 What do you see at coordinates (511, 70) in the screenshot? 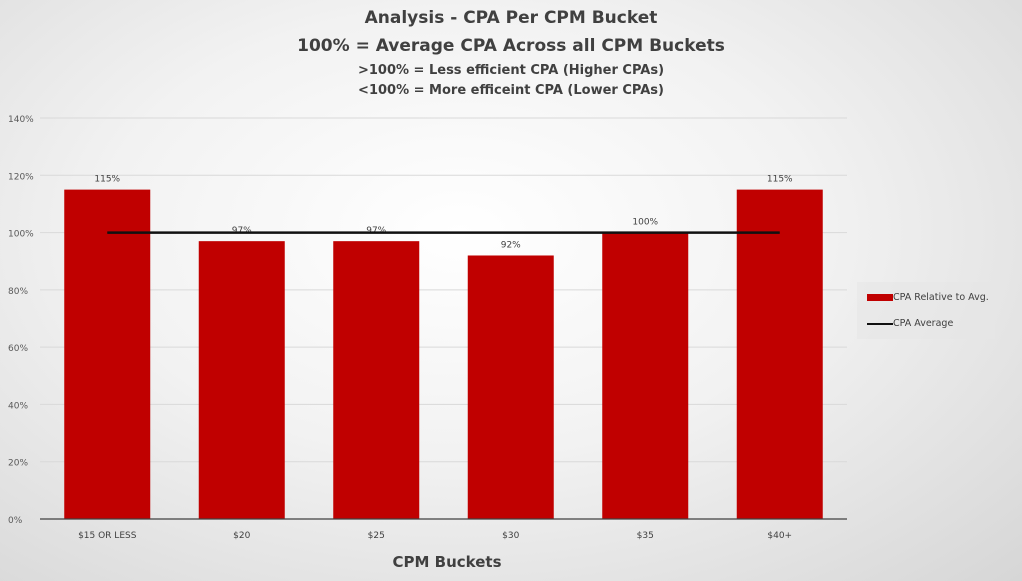
I see `chart-note-higher: >100% = Less efficient CPA (Higher CPAs)` at bounding box center [511, 70].